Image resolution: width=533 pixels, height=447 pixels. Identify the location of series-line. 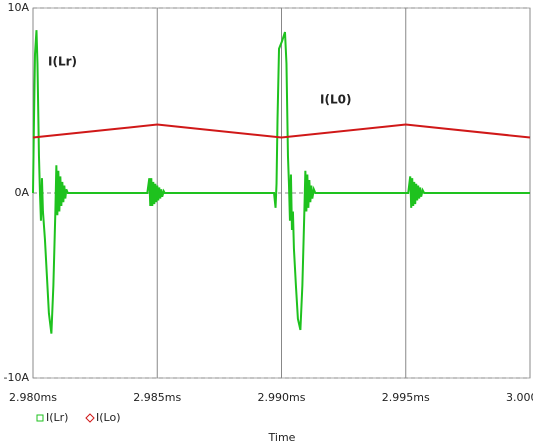
(281, 131).